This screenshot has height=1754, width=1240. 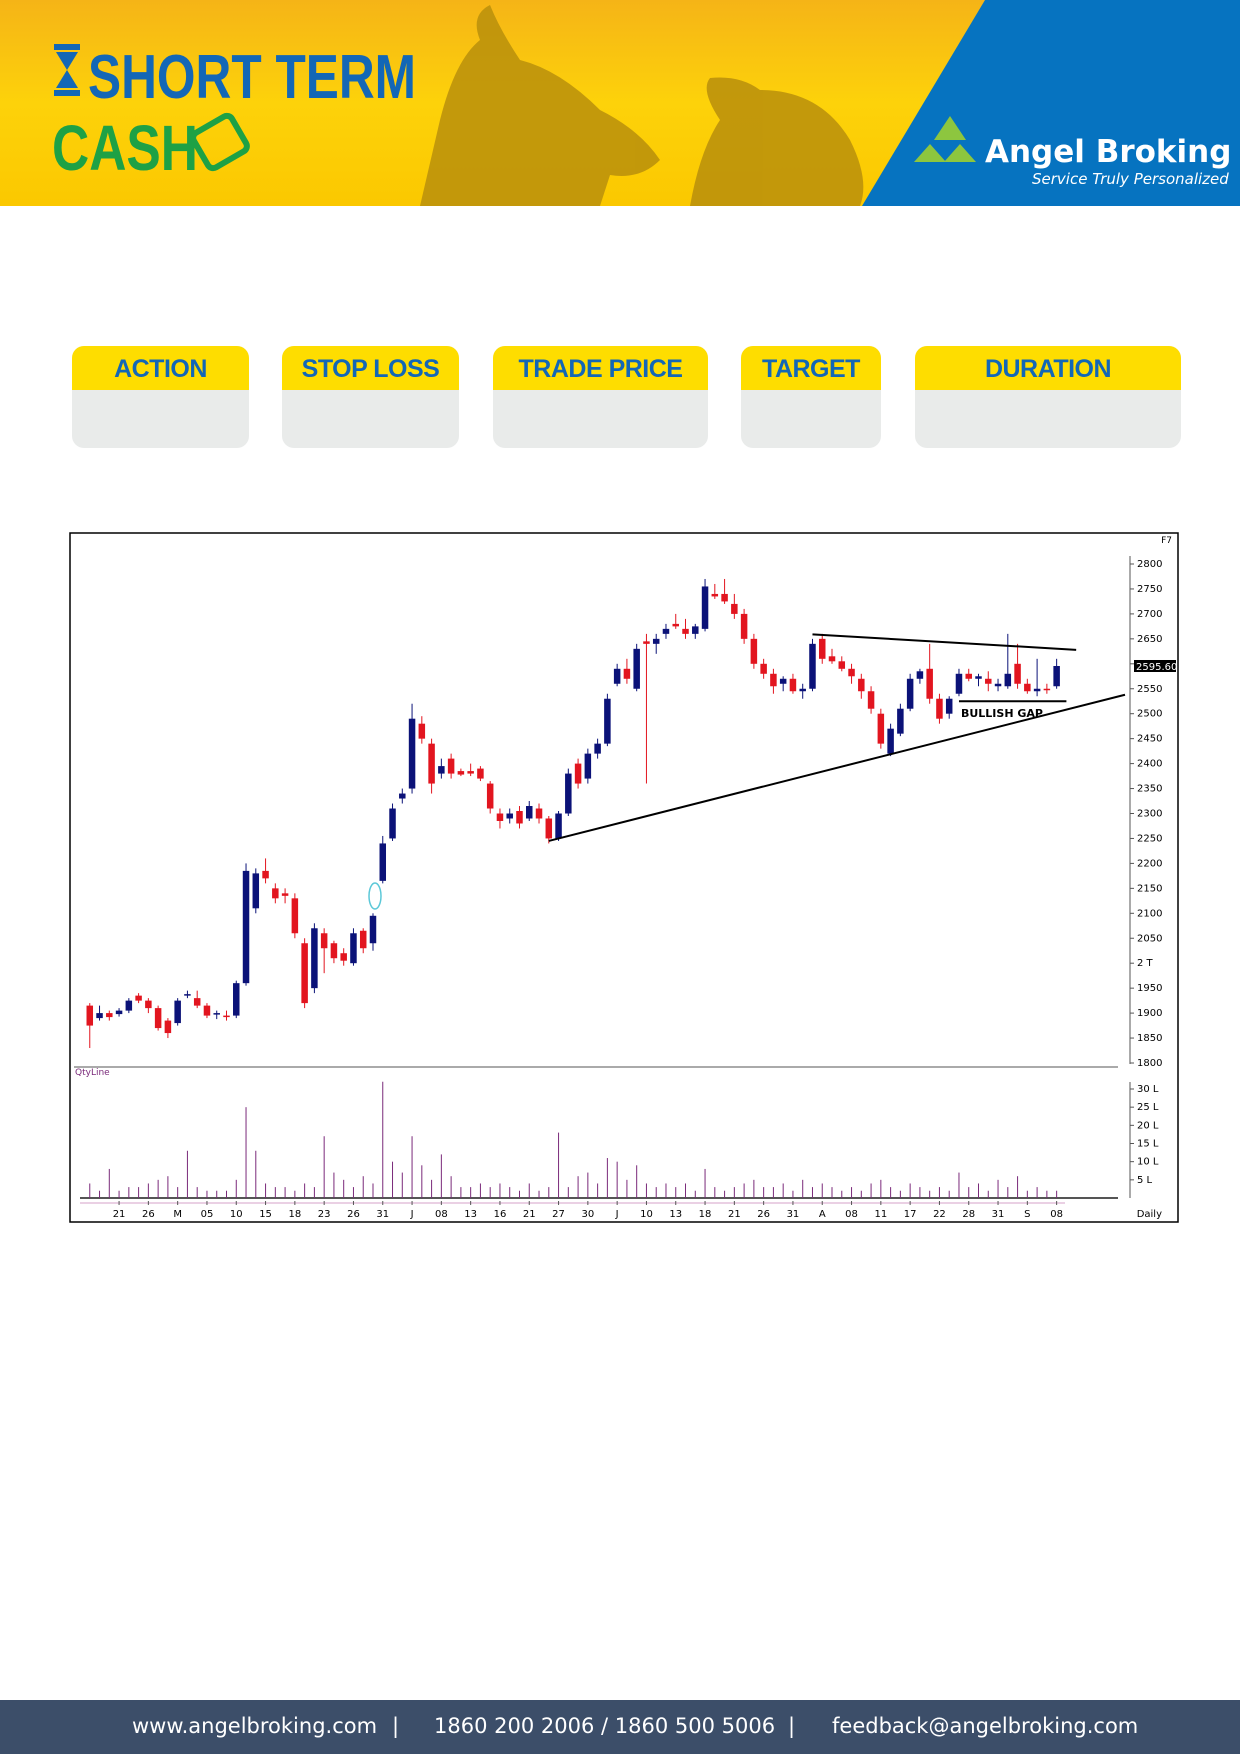 What do you see at coordinates (1048, 397) in the screenshot?
I see `table-cell: DURATION` at bounding box center [1048, 397].